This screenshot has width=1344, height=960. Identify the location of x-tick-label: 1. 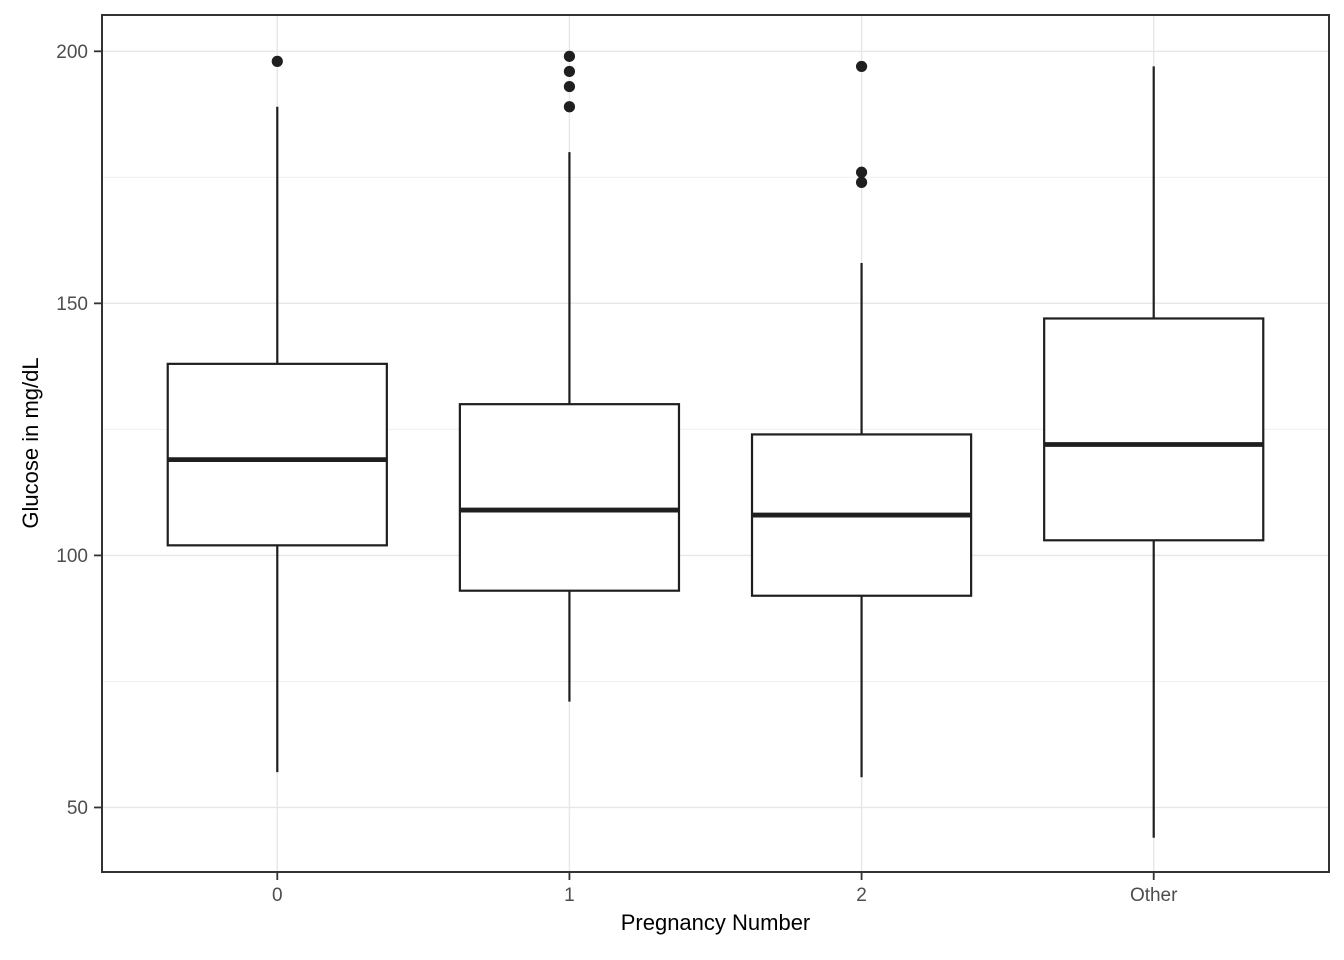
(569, 895).